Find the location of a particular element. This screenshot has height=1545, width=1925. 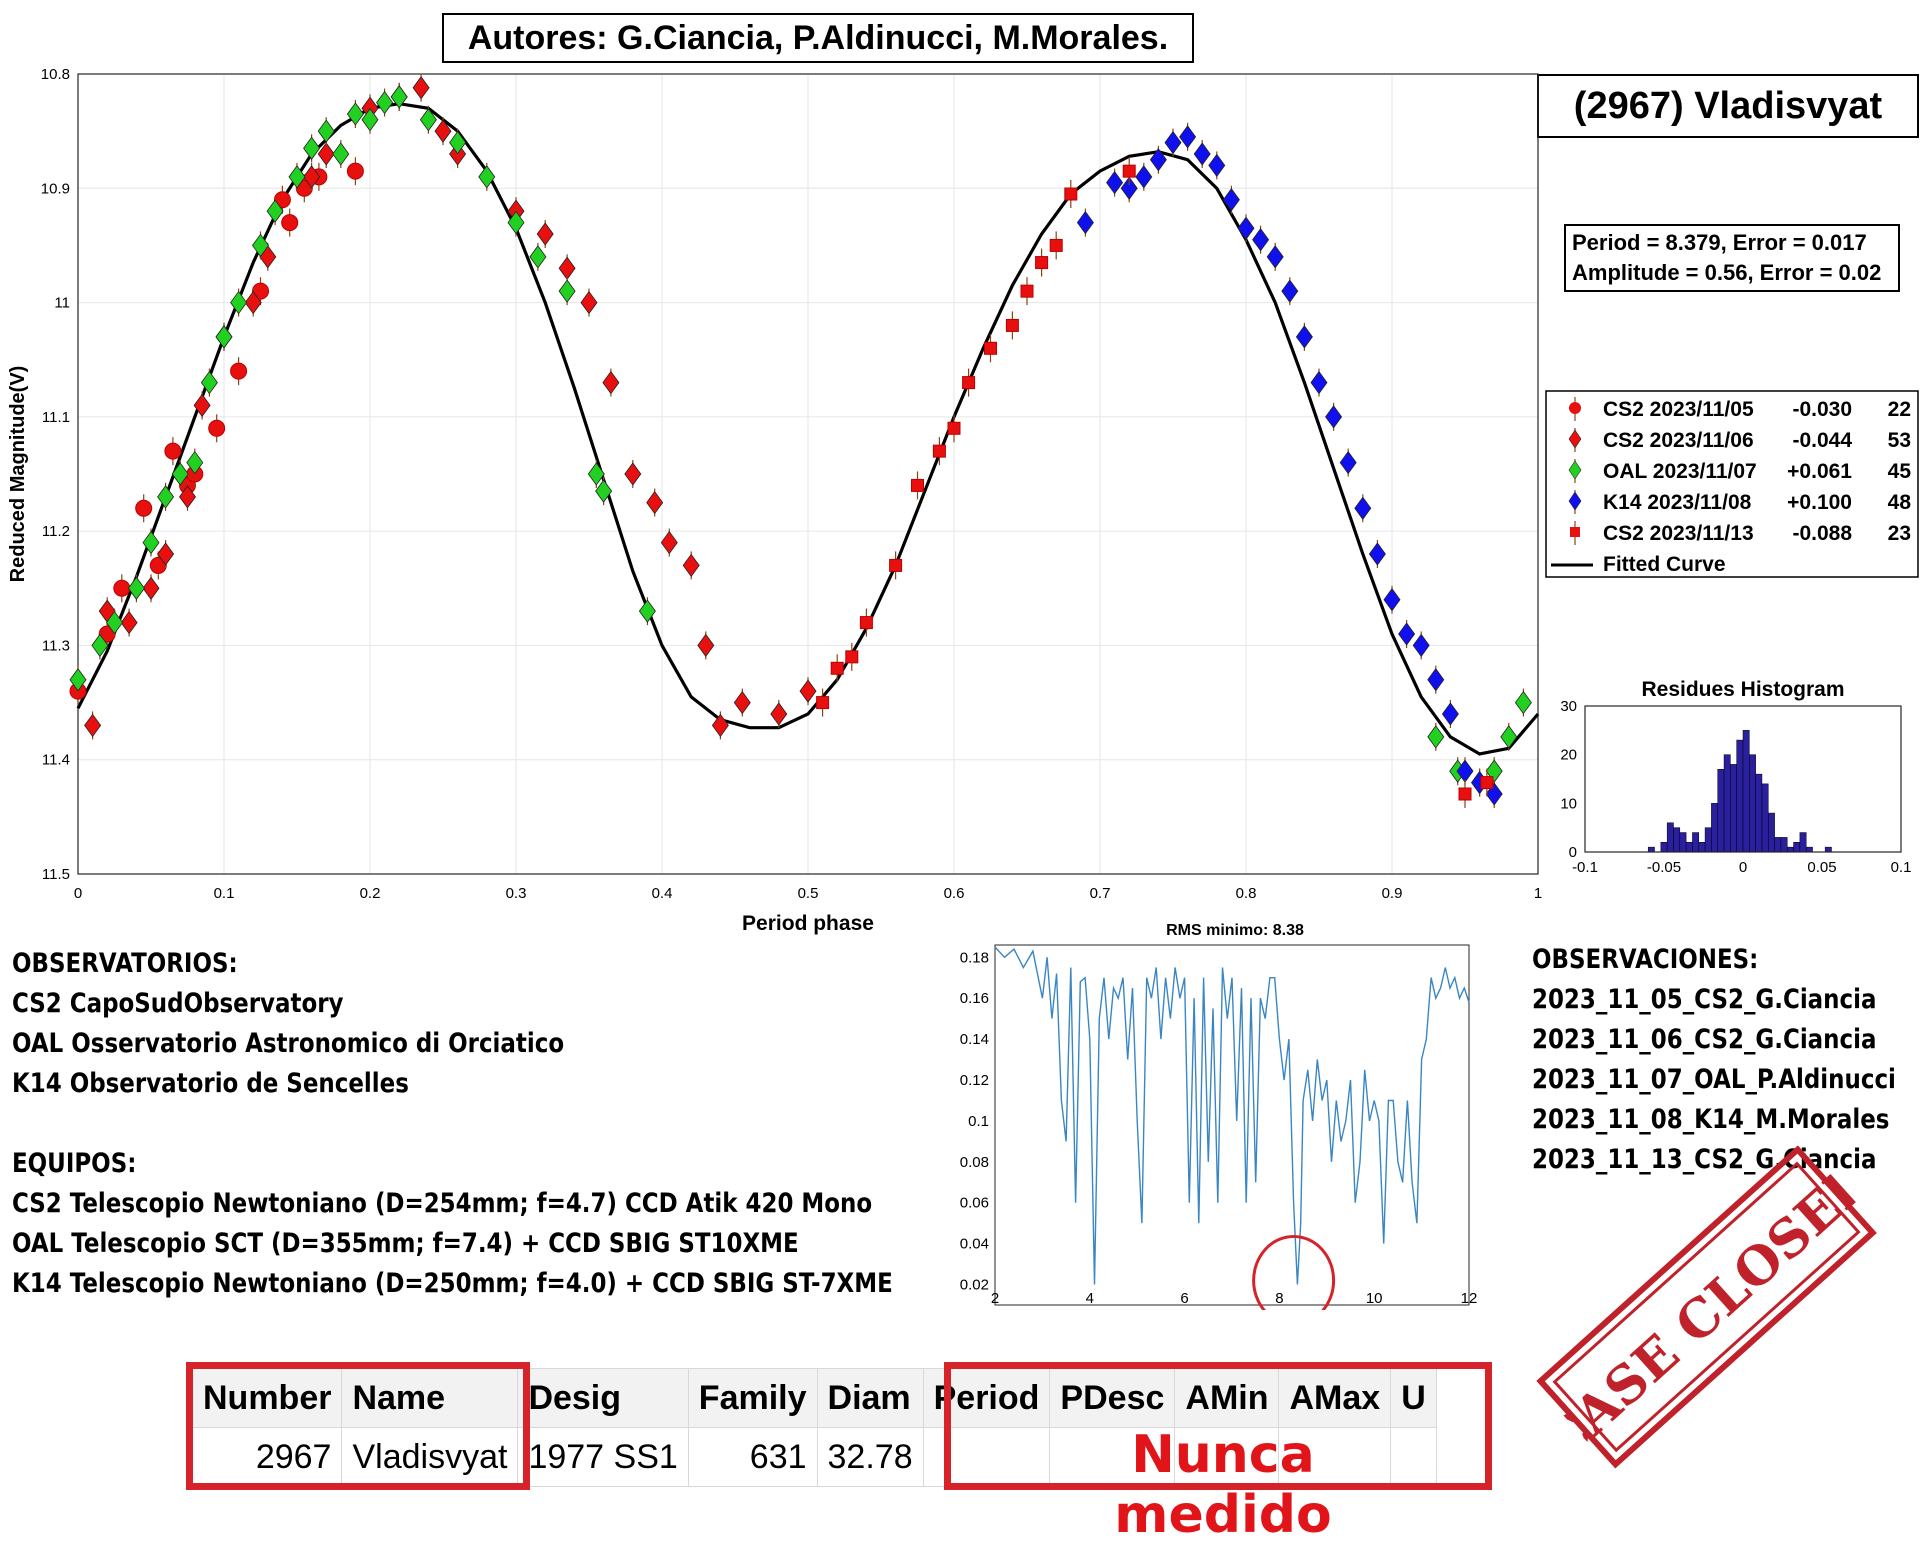

cell-u is located at coordinates (1413, 1457).